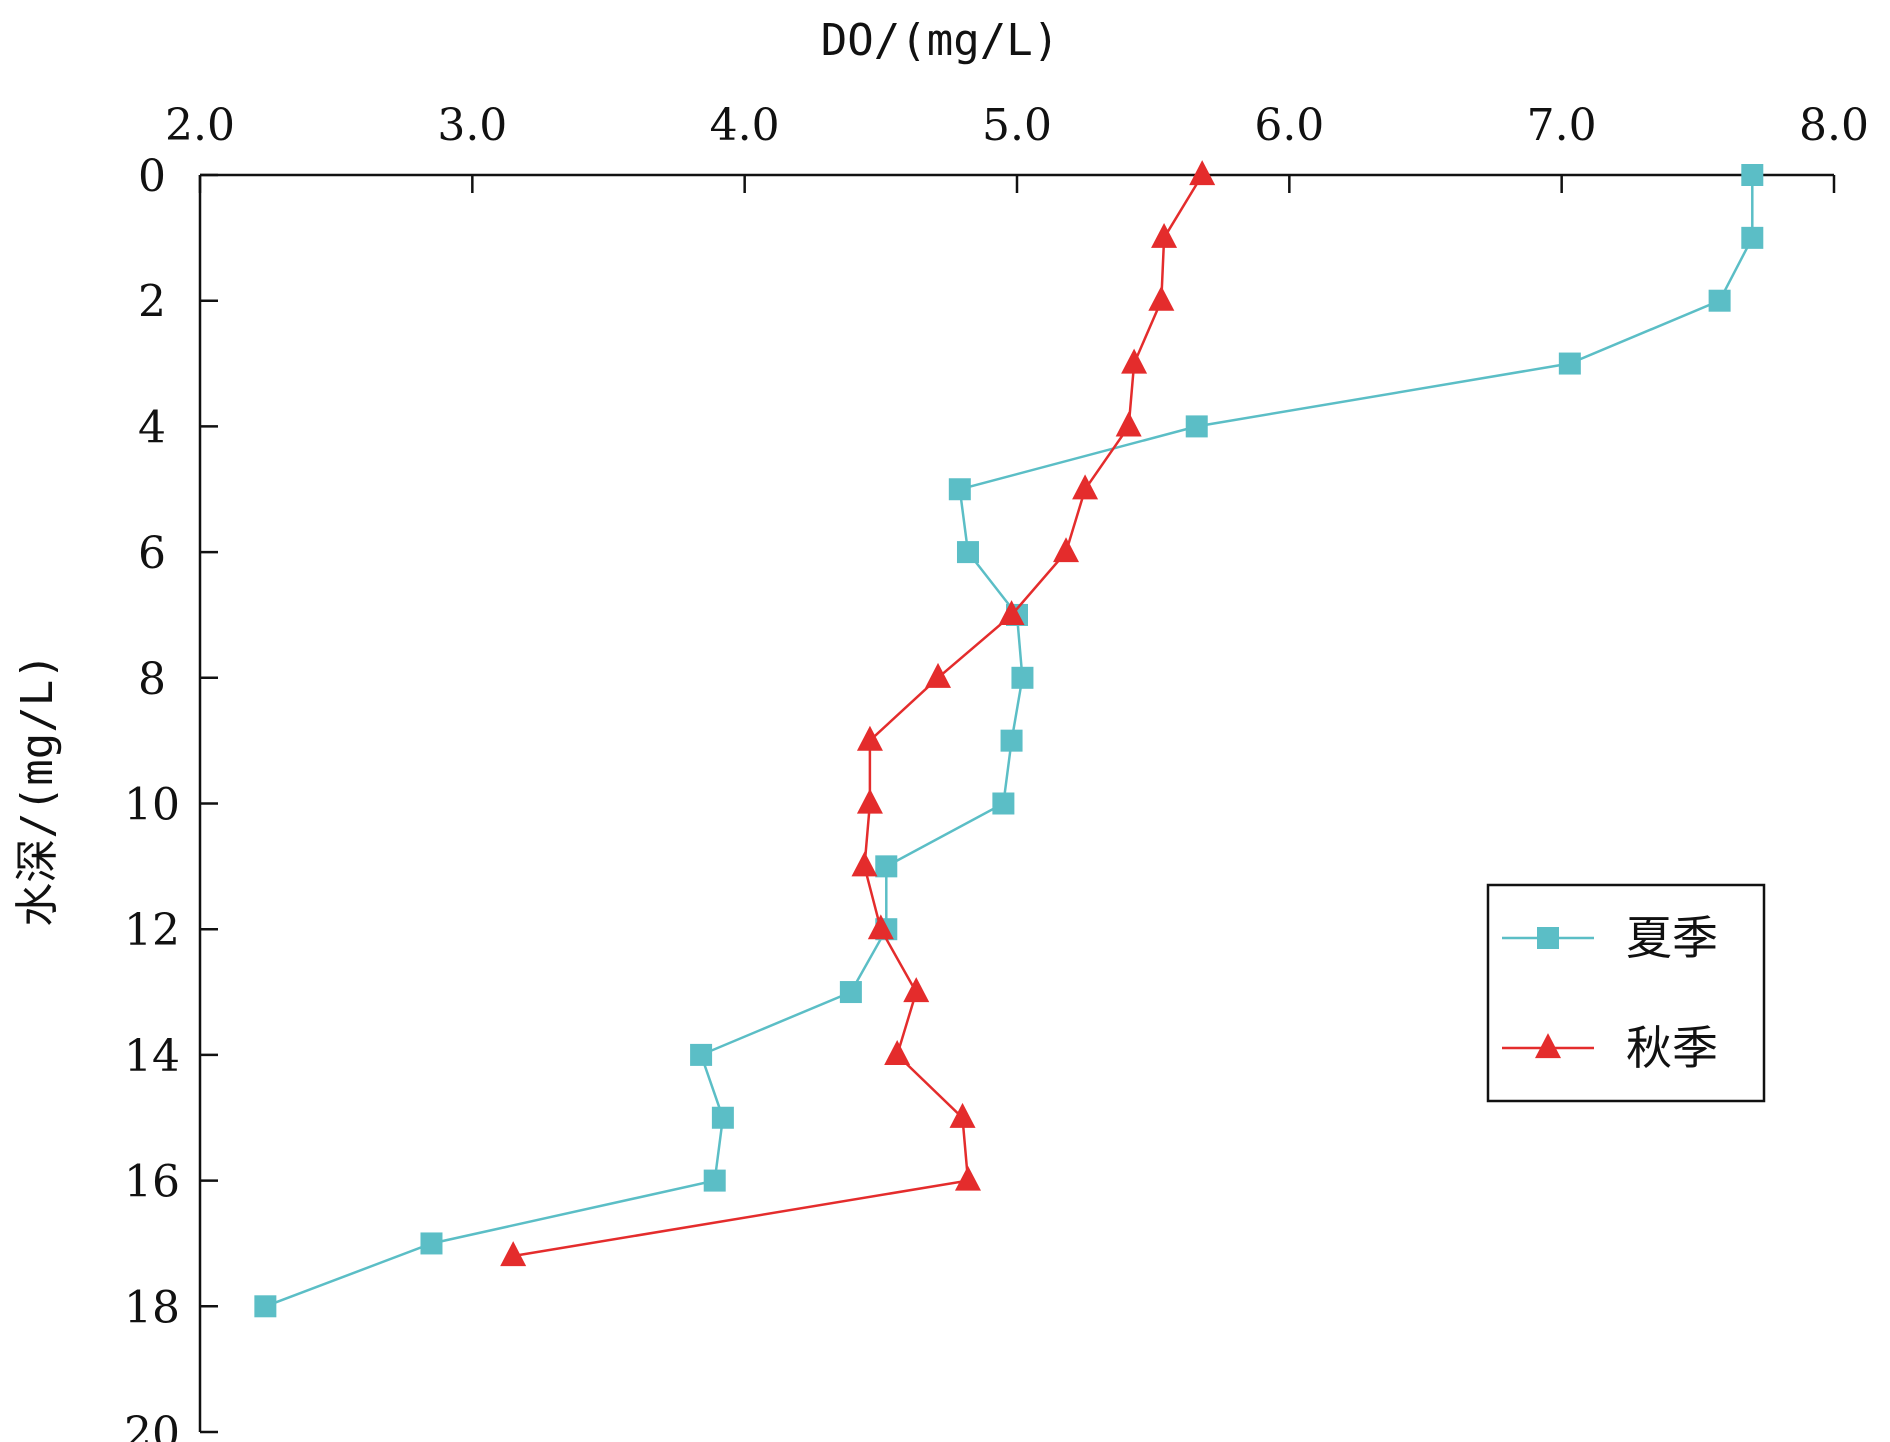 The height and width of the screenshot is (1442, 1890). I want to click on y-tick-label: 16, so click(152, 1182).